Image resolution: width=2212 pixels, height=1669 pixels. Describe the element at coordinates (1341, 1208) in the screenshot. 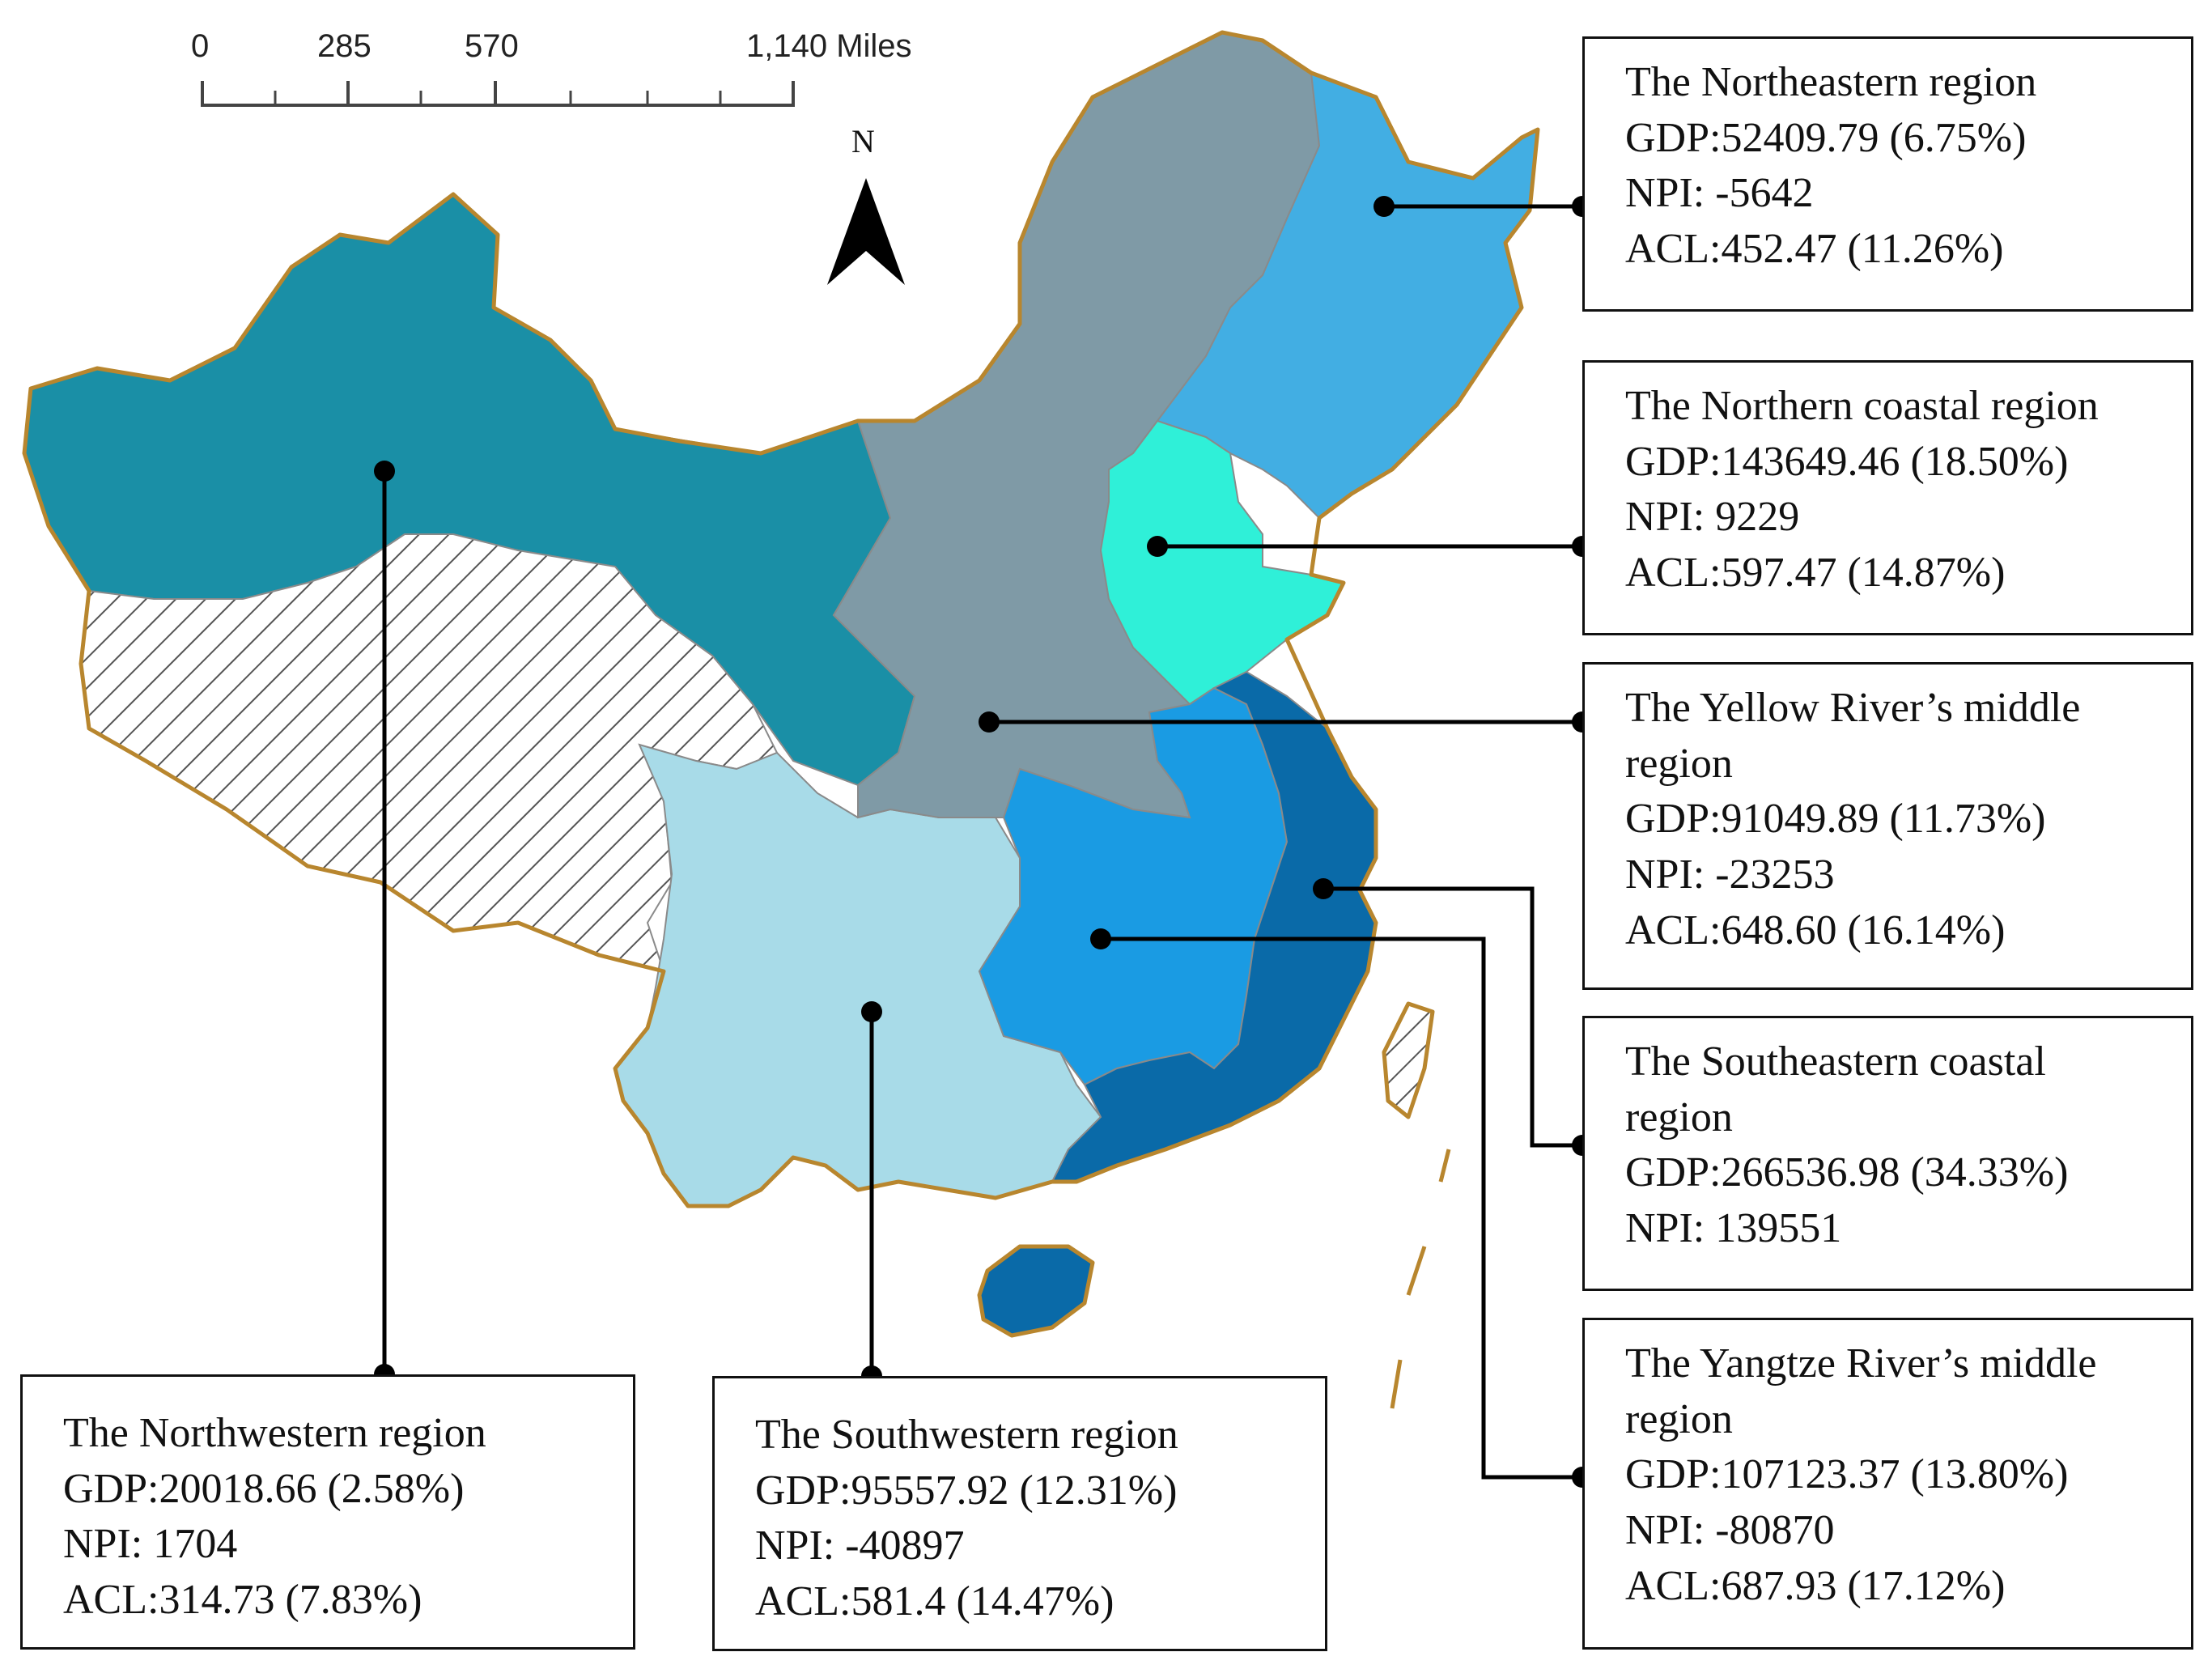

I see `leader-yangtze-river-middle` at that location.